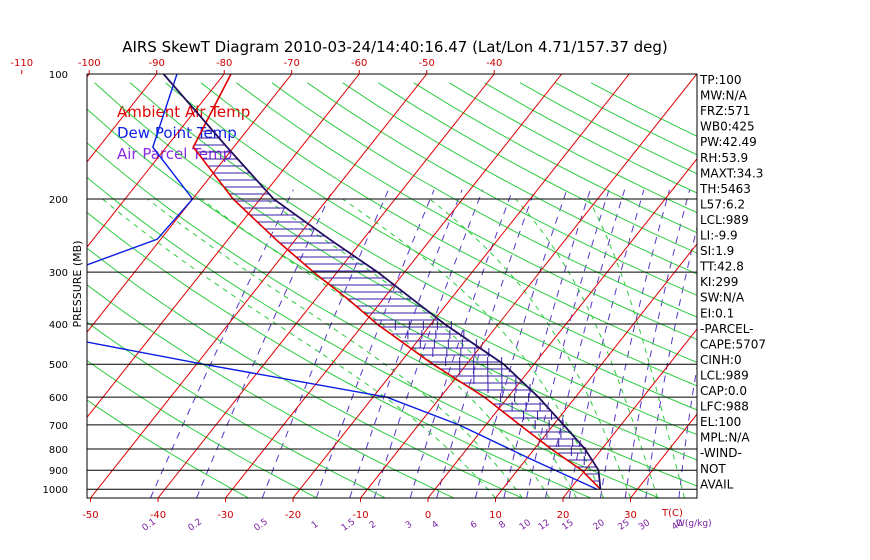 The image size is (870, 560). I want to click on pressure-tick-label: 300, so click(58, 273).